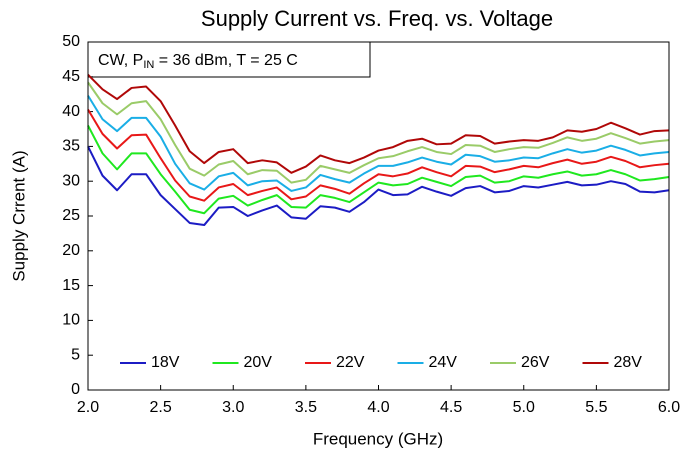  Describe the element at coordinates (75, 389) in the screenshot. I see `y-tick-label: 0` at that location.